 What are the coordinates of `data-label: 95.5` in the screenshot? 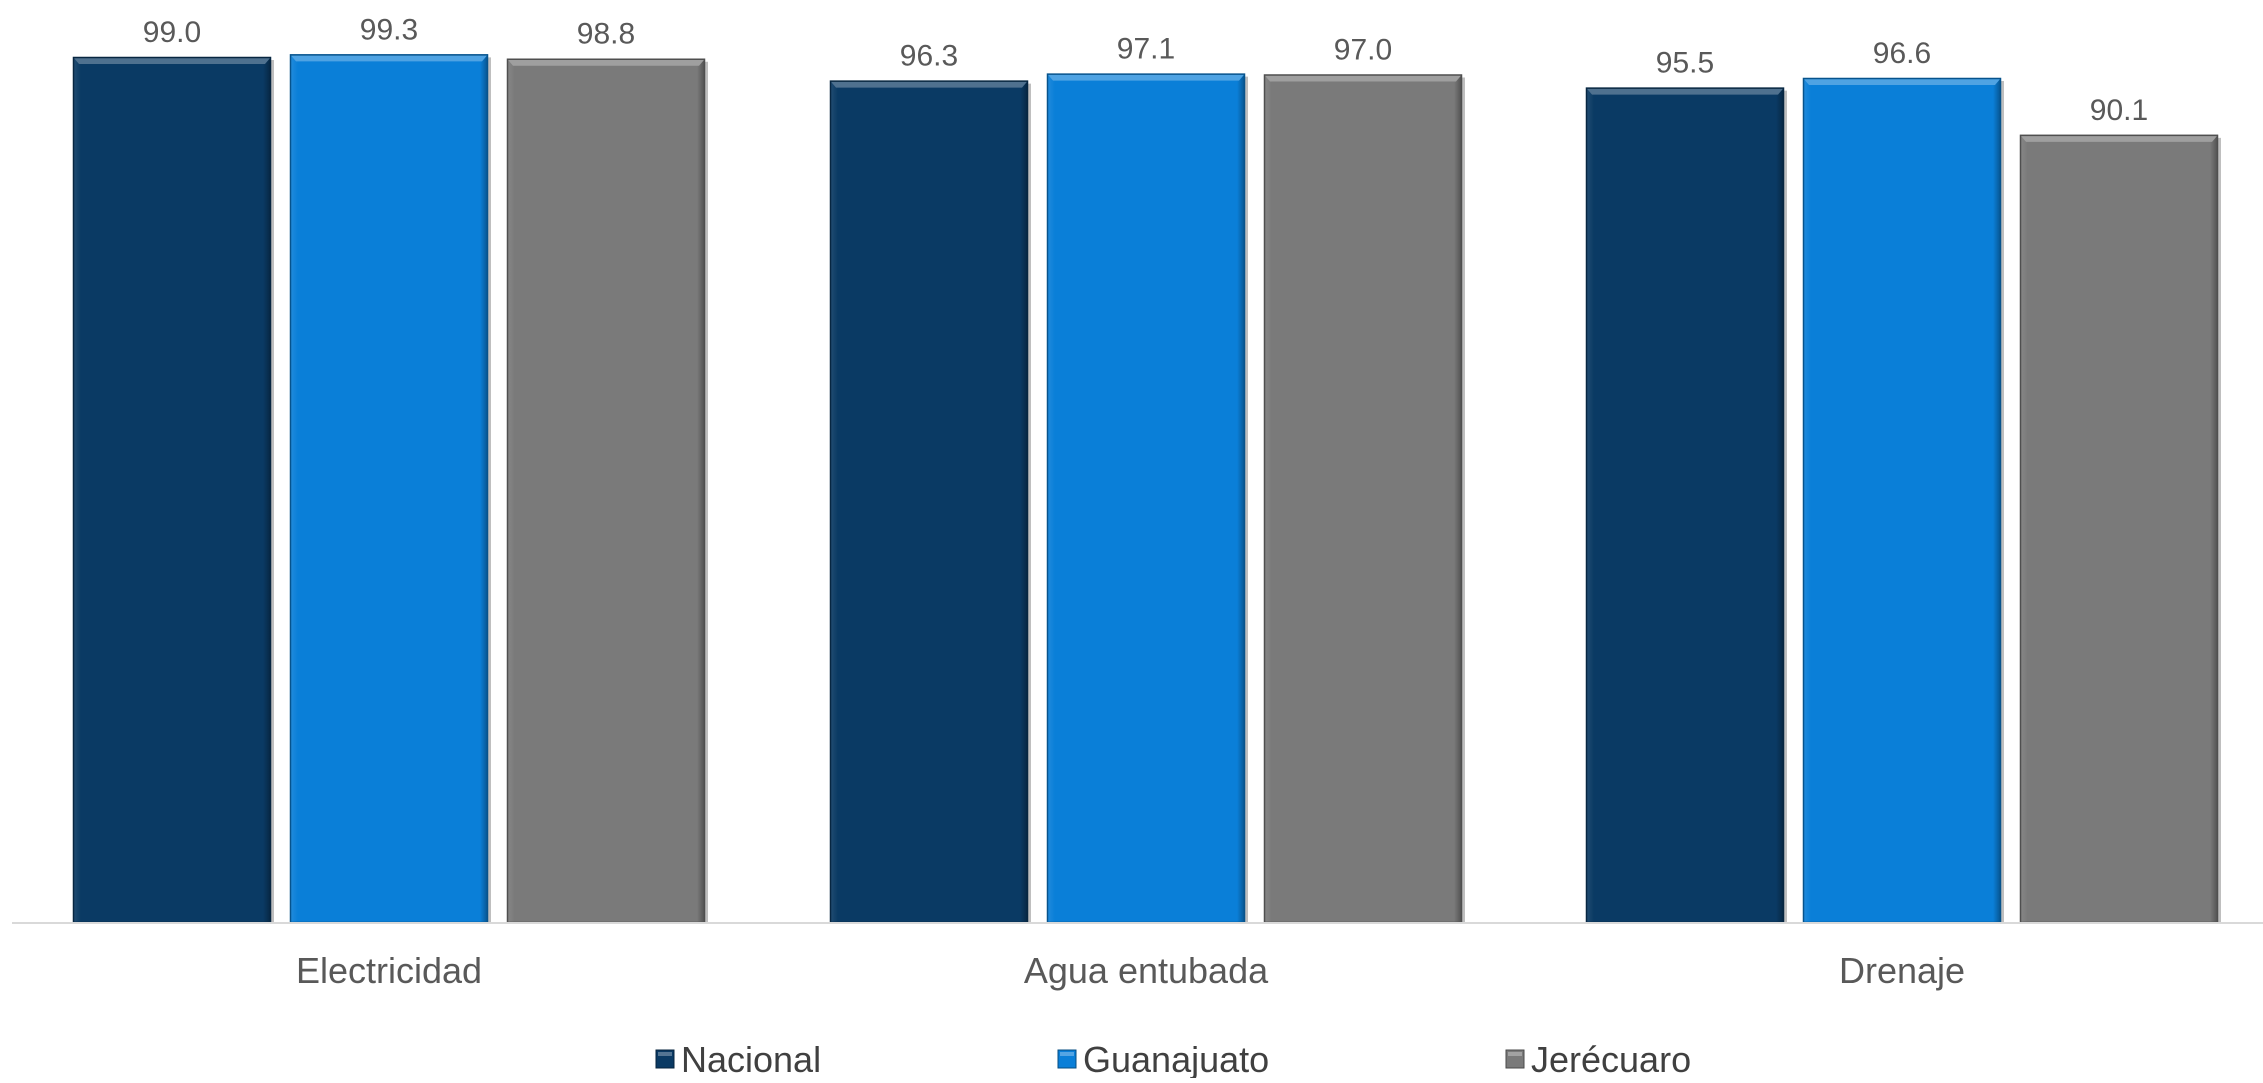 It's located at (1685, 63).